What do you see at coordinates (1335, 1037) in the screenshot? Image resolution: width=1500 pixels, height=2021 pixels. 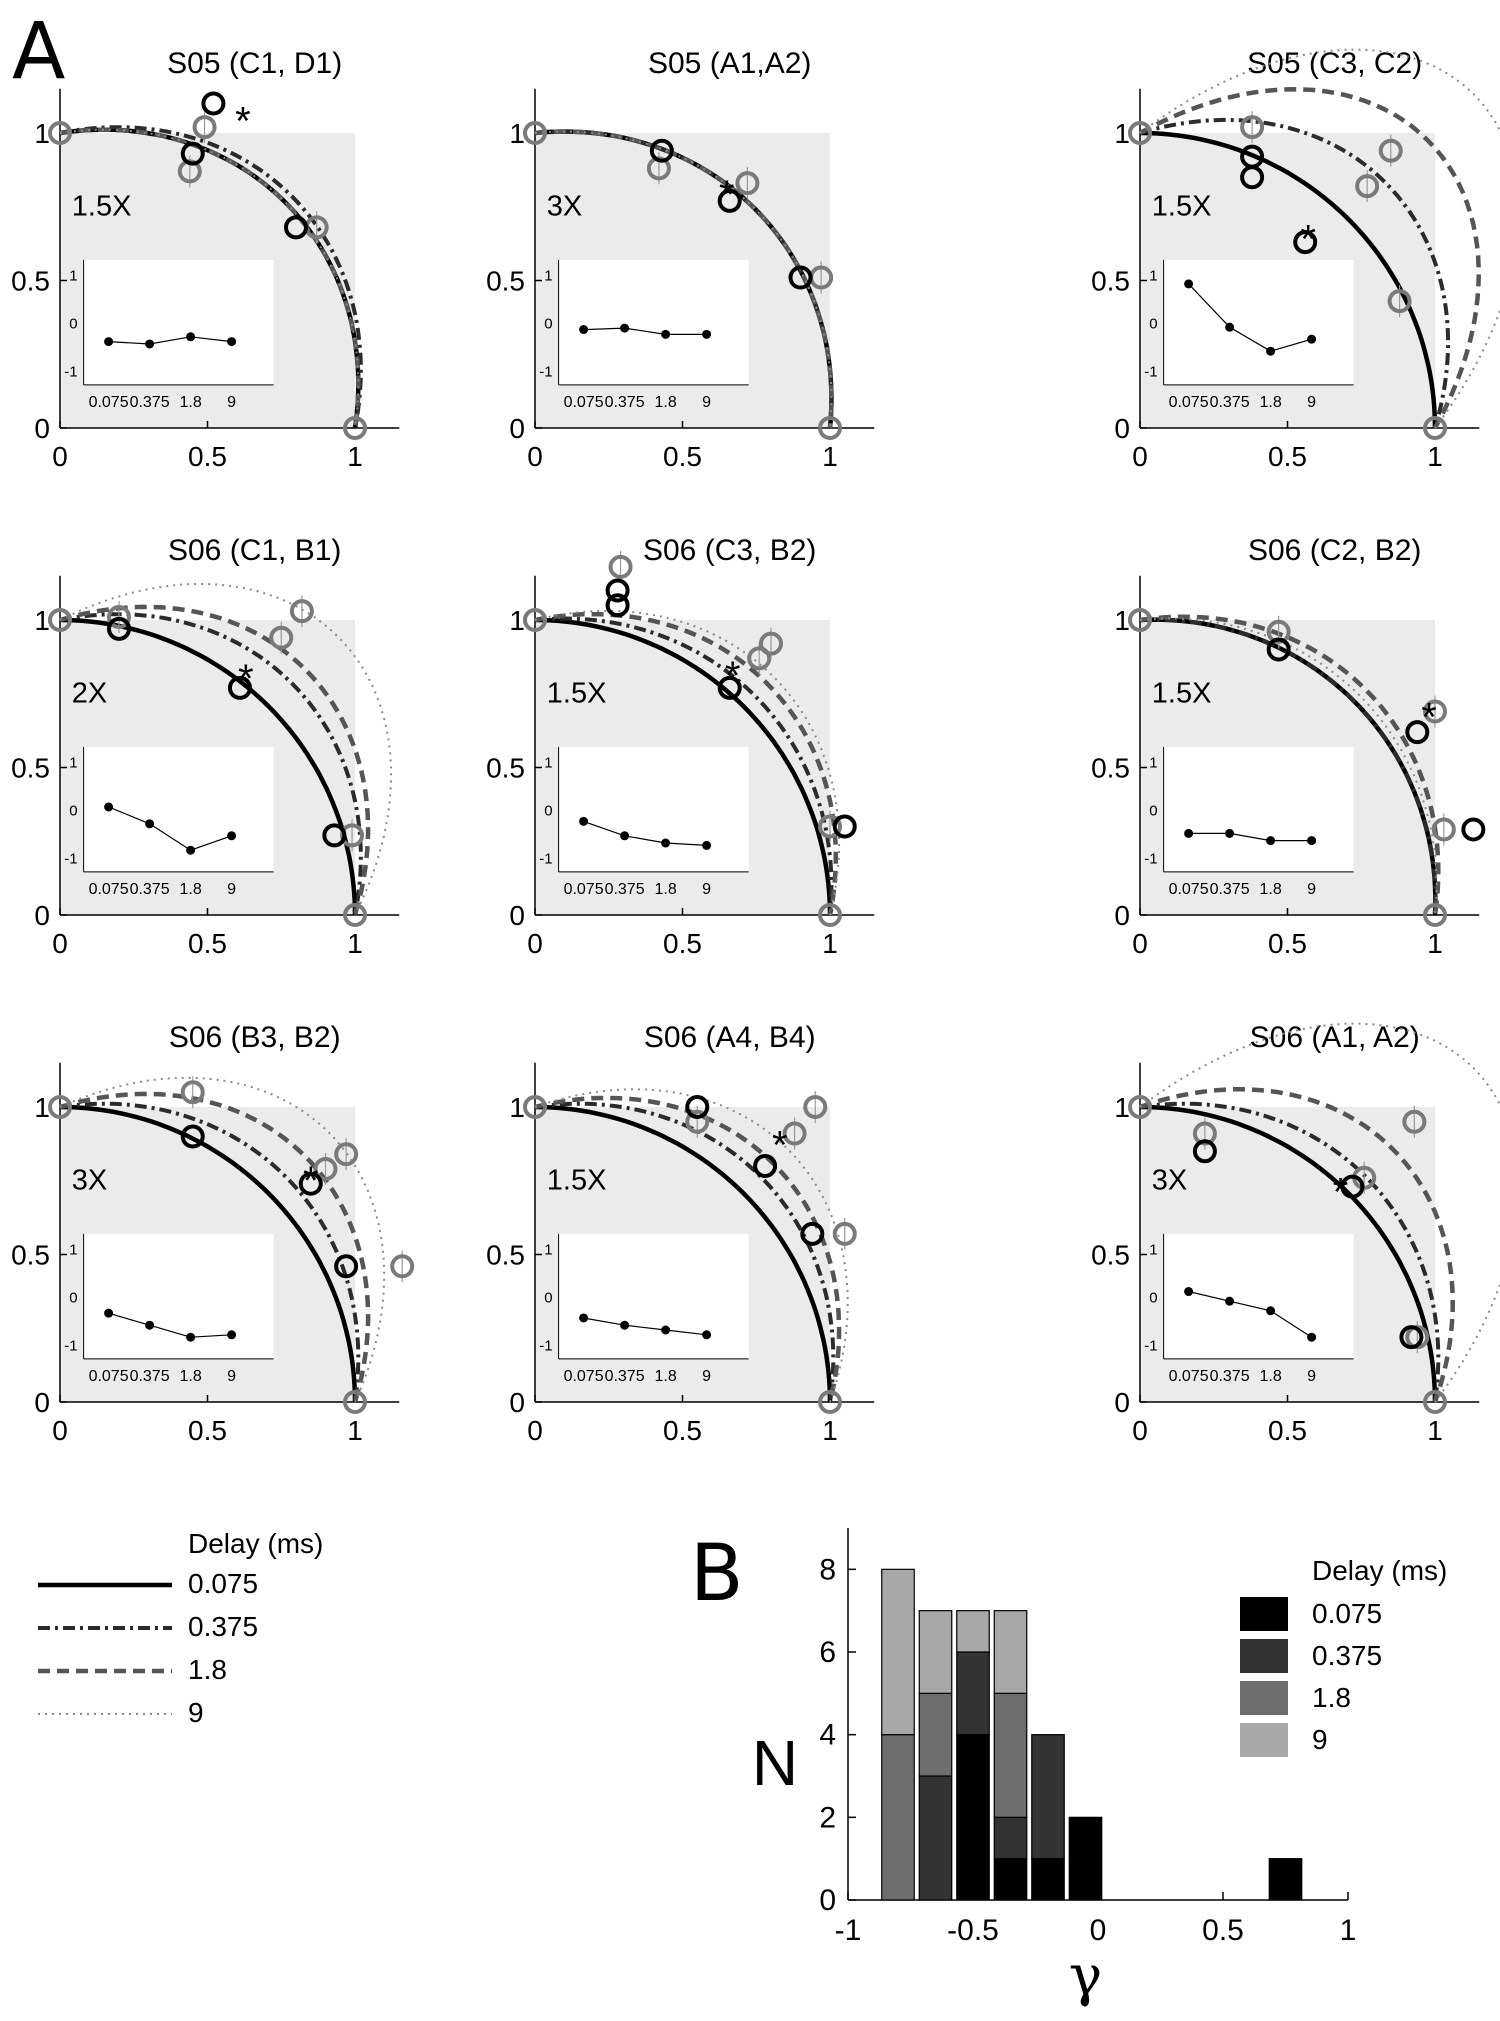 I see `panel-title: S06 (A1, A2)` at bounding box center [1335, 1037].